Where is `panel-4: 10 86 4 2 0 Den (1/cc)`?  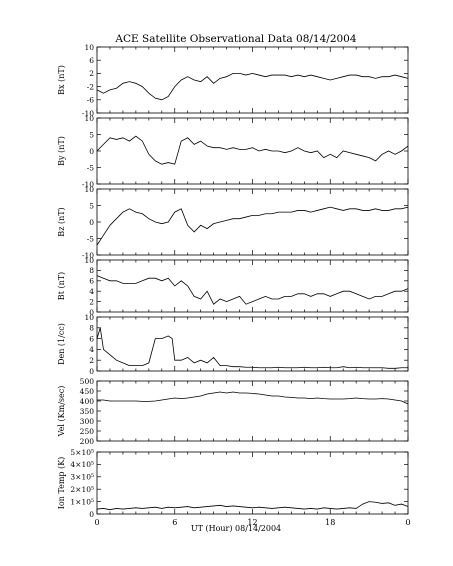
panel-4: 10 86 4 2 0 Den (1/cc) is located at coordinates (233, 344).